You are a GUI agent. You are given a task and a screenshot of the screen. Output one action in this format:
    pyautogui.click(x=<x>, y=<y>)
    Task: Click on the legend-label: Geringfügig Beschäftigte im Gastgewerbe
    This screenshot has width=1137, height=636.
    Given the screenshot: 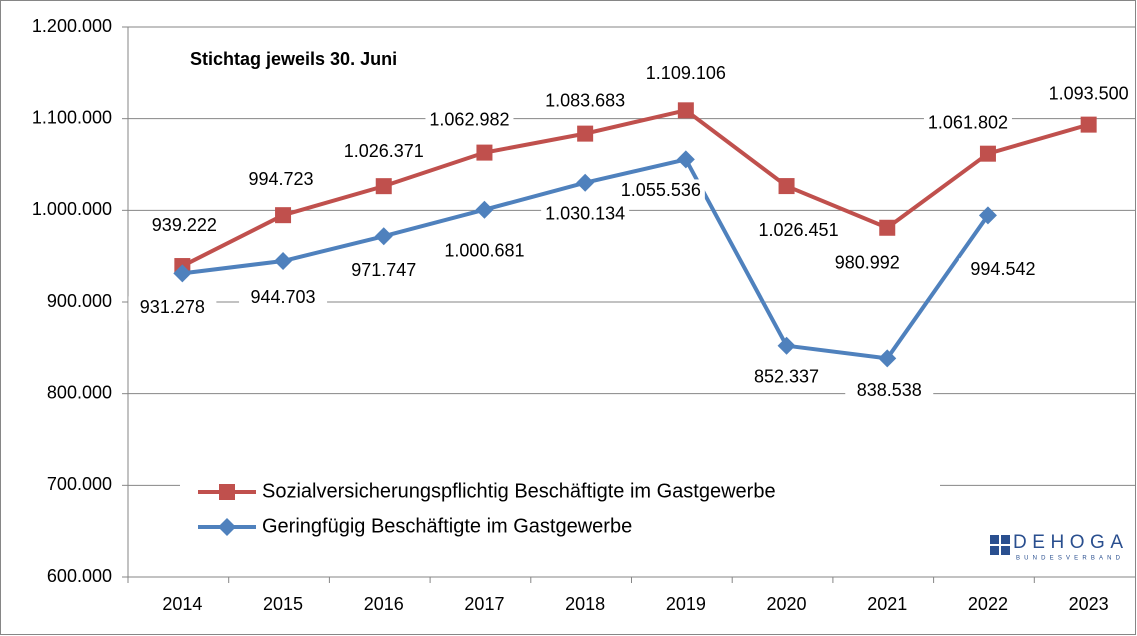 What is the action you would take?
    pyautogui.click(x=447, y=526)
    